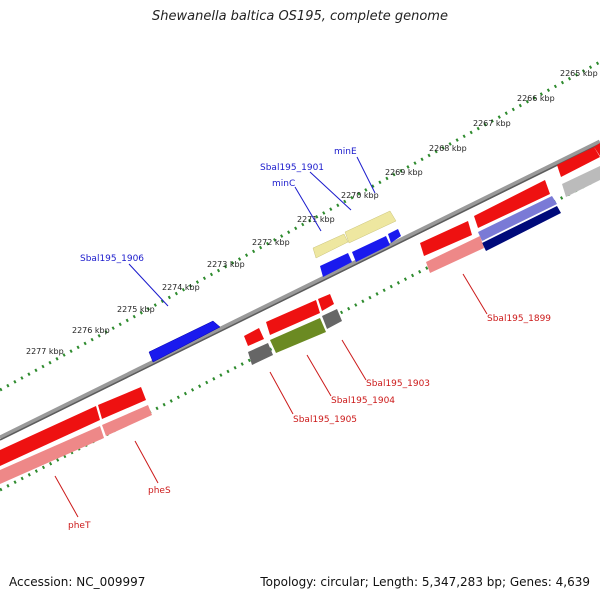 The image size is (600, 600). What do you see at coordinates (371, 249) in the screenshot?
I see `gene-Sbal195_1901` at bounding box center [371, 249].